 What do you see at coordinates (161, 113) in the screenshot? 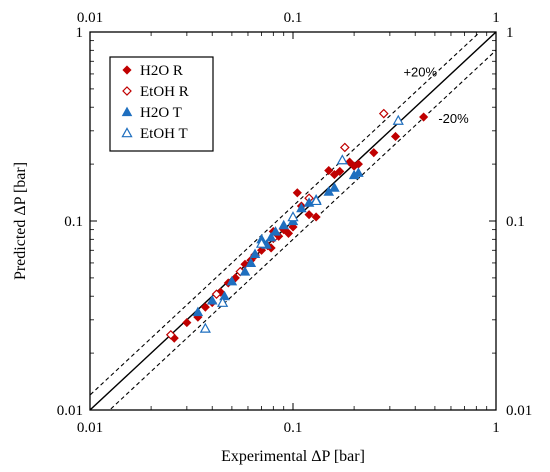
I see `legend-label-h2o-t: H2O T` at bounding box center [161, 113].